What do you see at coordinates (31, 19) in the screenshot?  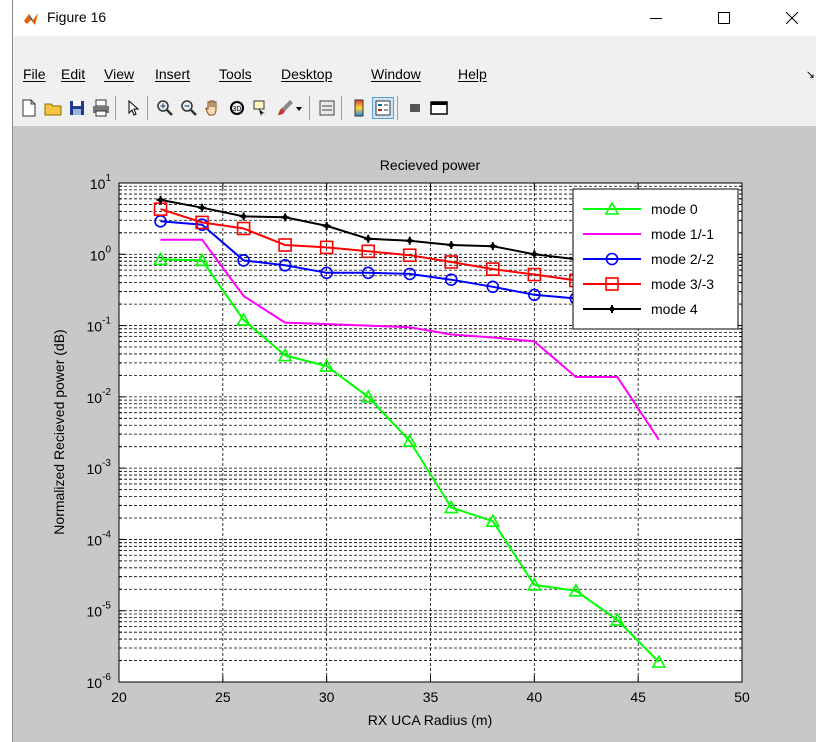 I see `matlab-icon` at bounding box center [31, 19].